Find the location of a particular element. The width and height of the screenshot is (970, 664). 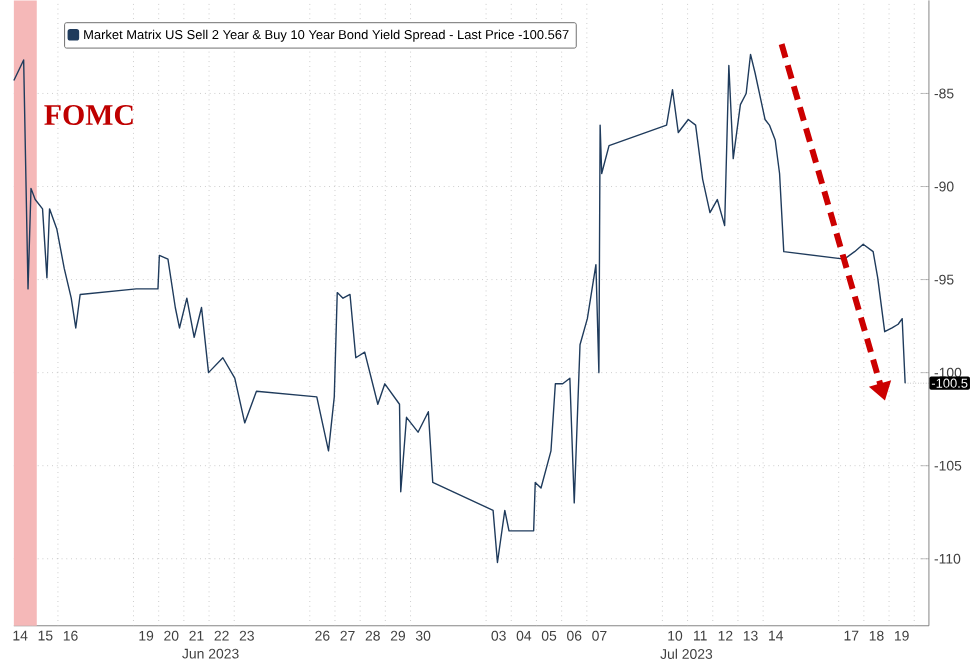

band-label: FOMC is located at coordinates (88, 115).